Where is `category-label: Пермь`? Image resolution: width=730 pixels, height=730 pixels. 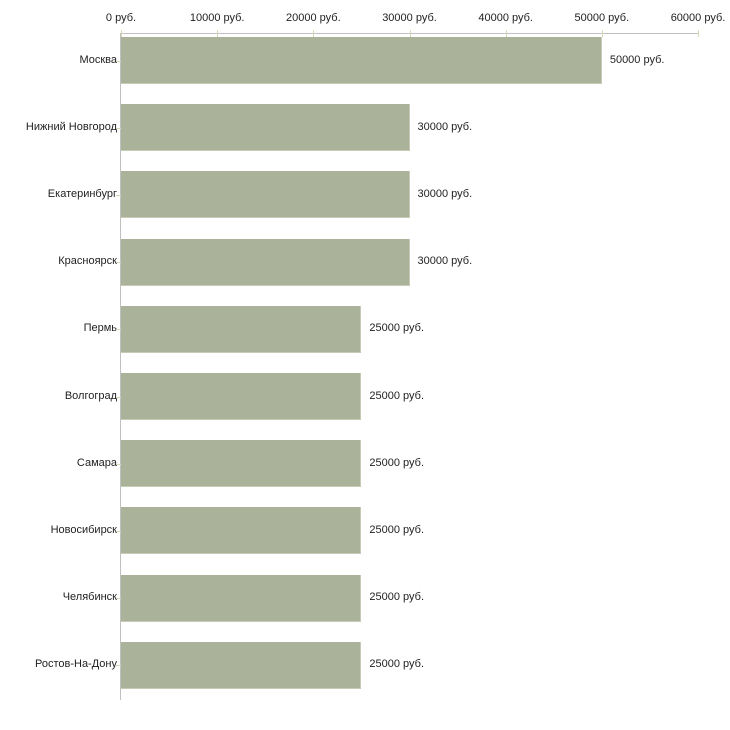
category-label: Пермь is located at coordinates (100, 328).